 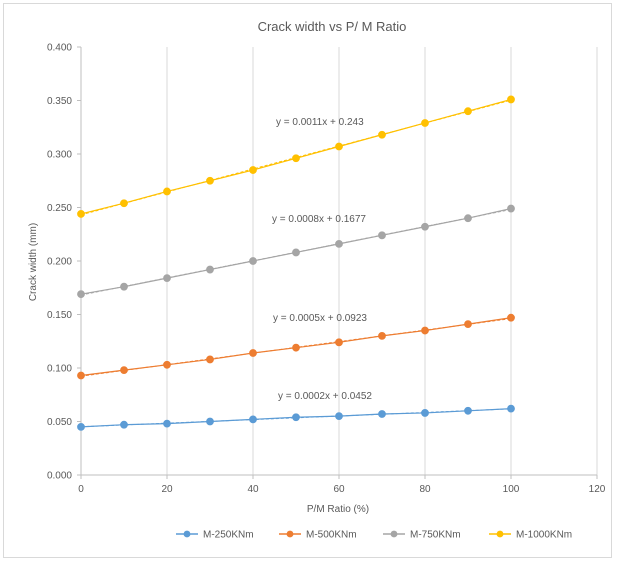 What do you see at coordinates (59, 315) in the screenshot?
I see `y-tick-label: 0.150` at bounding box center [59, 315].